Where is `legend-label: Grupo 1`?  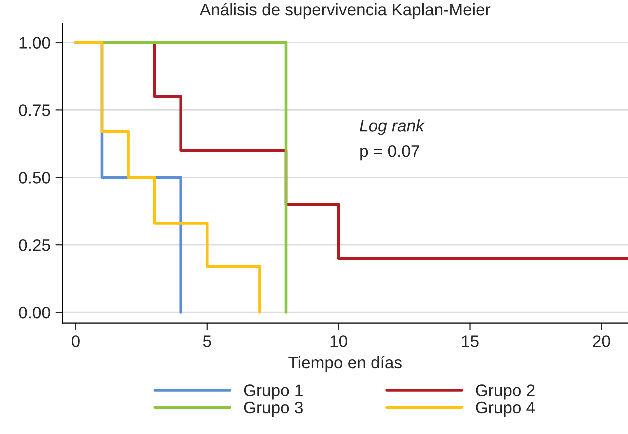
legend-label: Grupo 1 is located at coordinates (273, 392).